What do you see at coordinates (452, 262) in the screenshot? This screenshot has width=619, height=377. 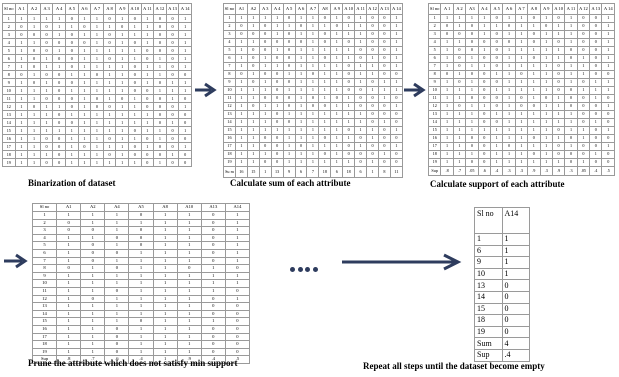 I see `arrow-head` at bounding box center [452, 262].